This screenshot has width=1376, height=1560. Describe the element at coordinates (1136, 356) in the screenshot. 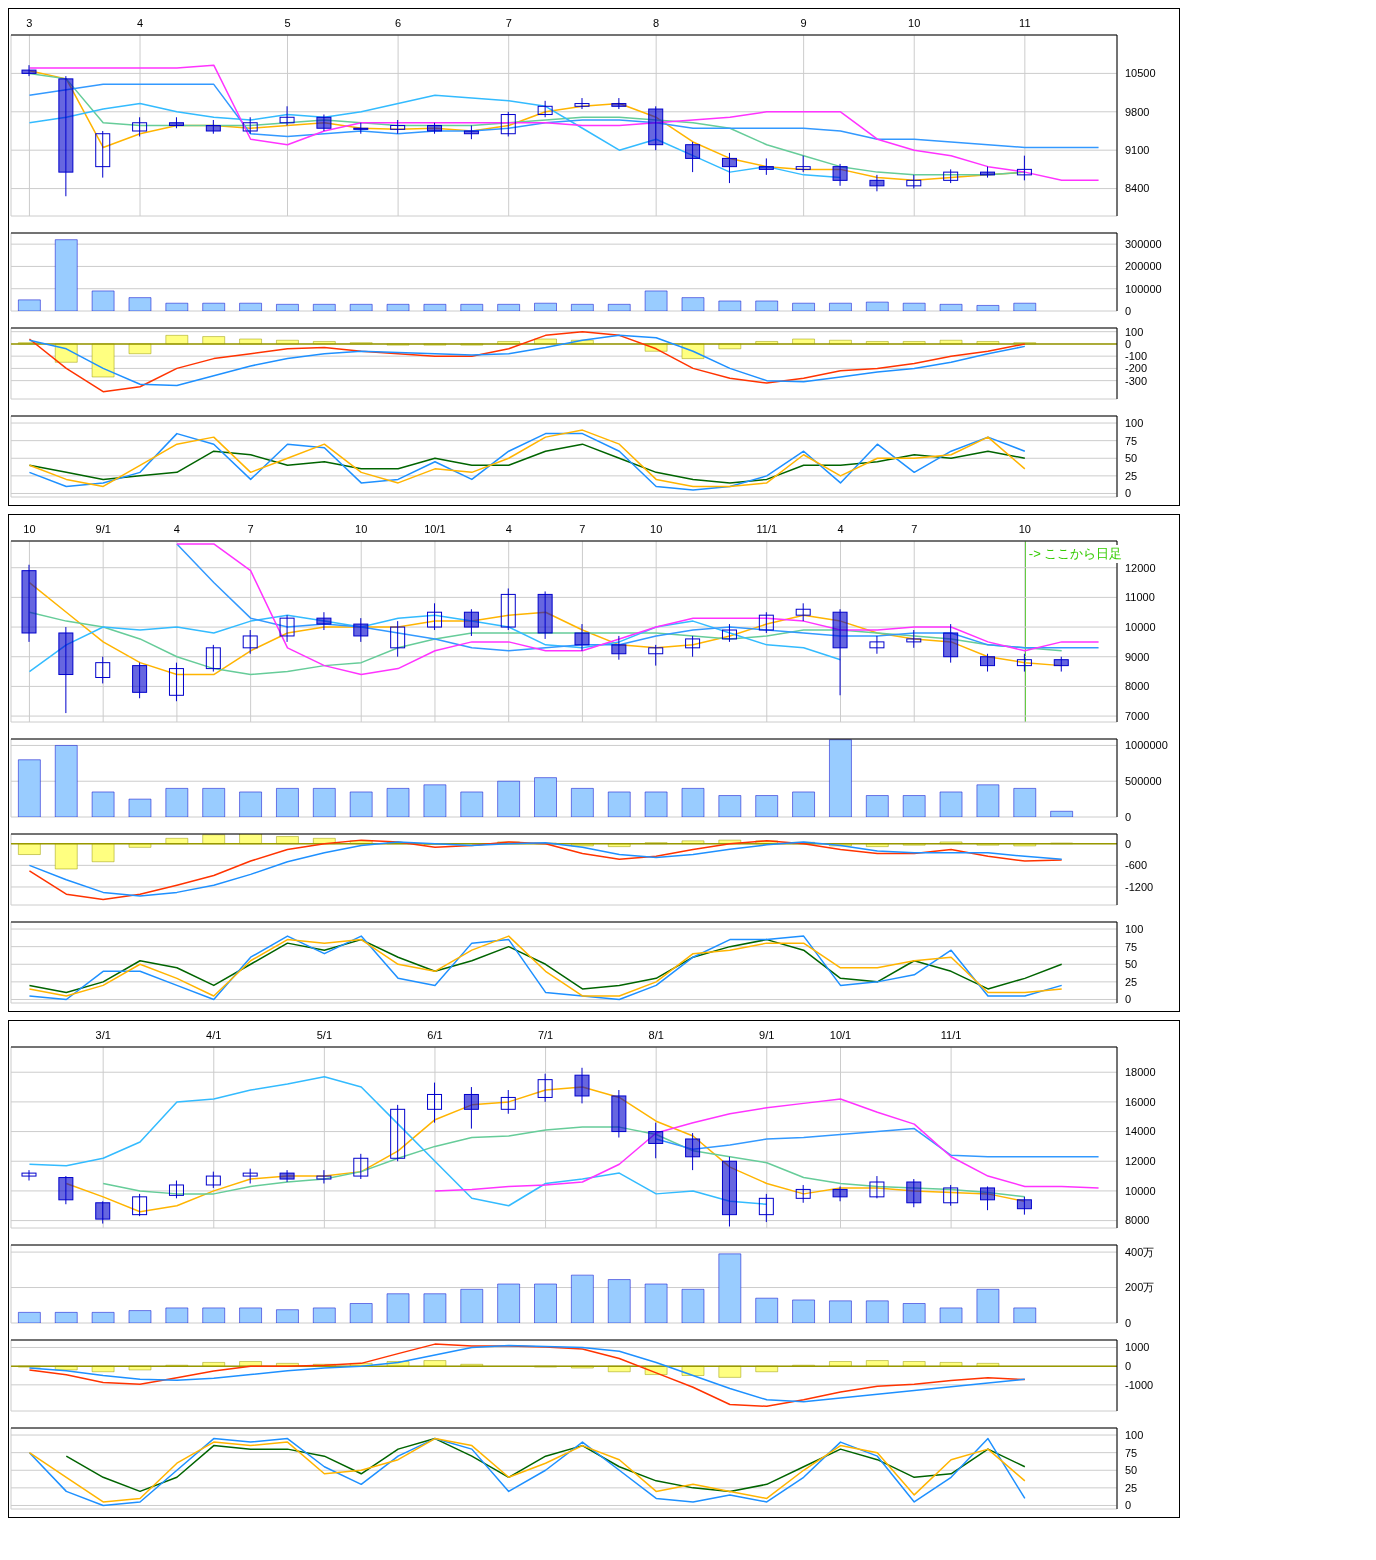

I see `y-tick-label: -100` at that location.